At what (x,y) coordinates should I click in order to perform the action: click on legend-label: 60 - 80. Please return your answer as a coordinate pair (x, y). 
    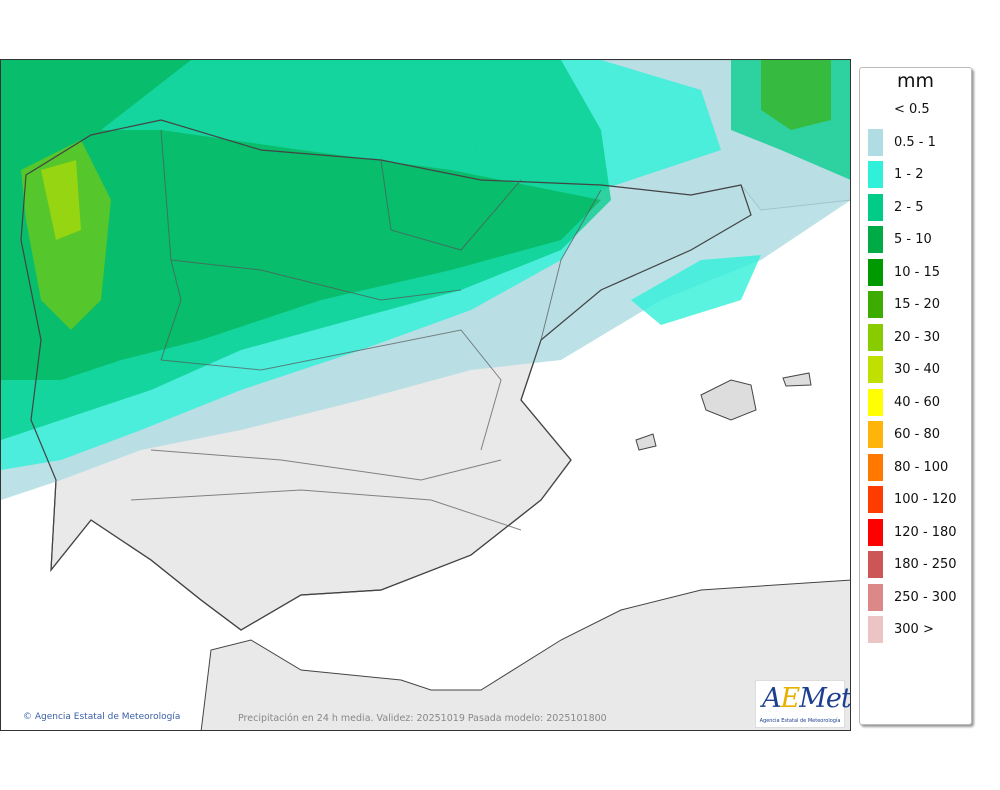
    Looking at the image, I should click on (917, 434).